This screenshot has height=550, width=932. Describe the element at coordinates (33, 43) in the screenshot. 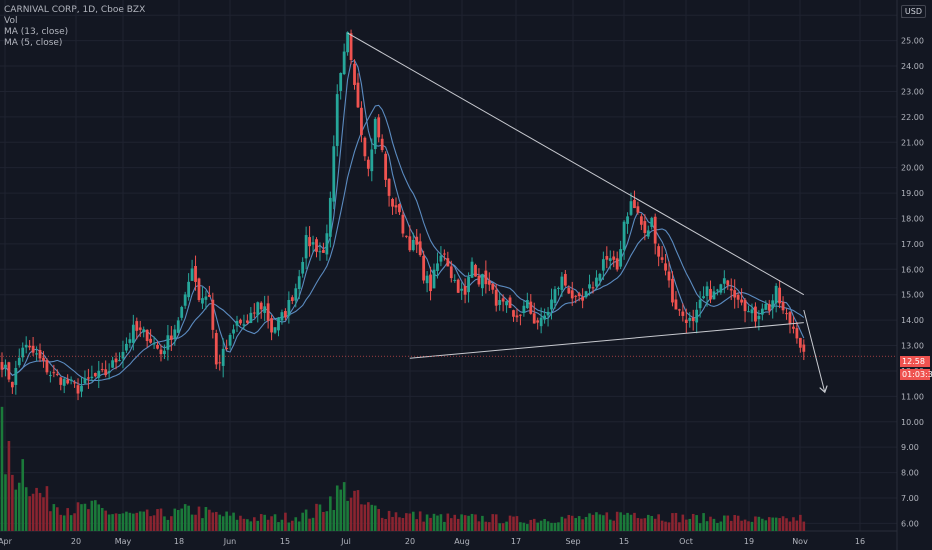

I see `ma5-label: MA (5, close)` at that location.